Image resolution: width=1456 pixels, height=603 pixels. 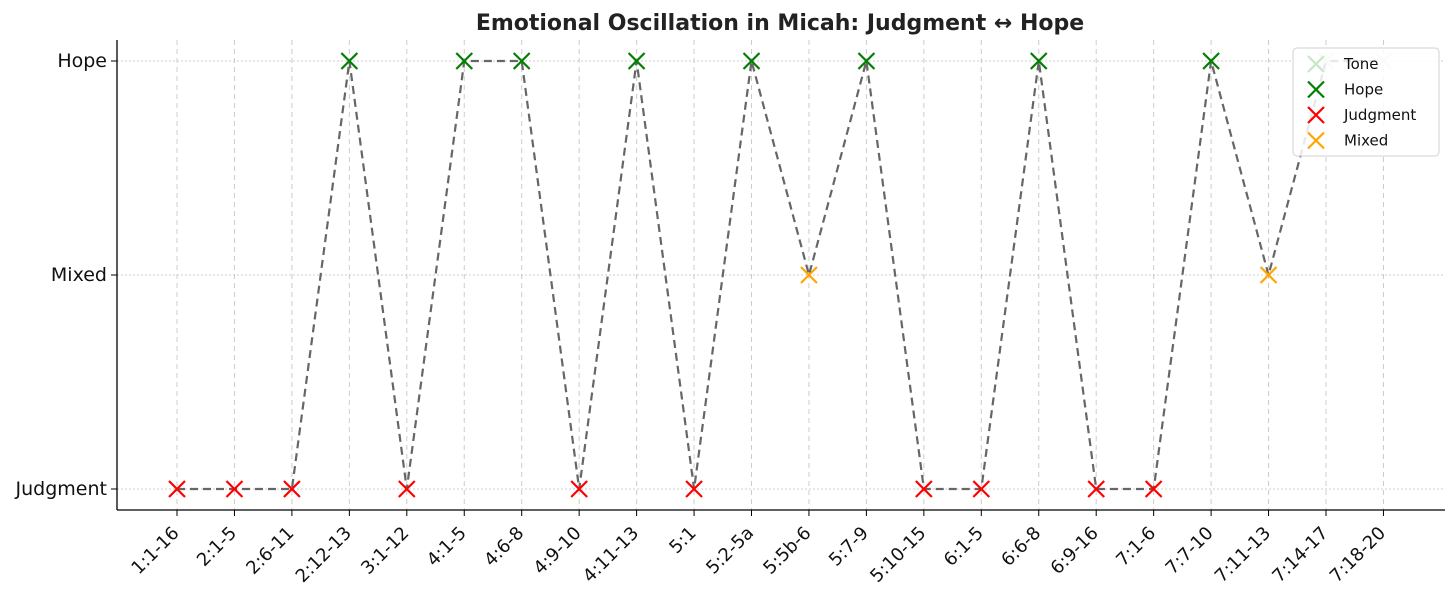 What do you see at coordinates (898, 555) in the screenshot?
I see `x-tick-label-5-10-15: 5:10-15` at bounding box center [898, 555].